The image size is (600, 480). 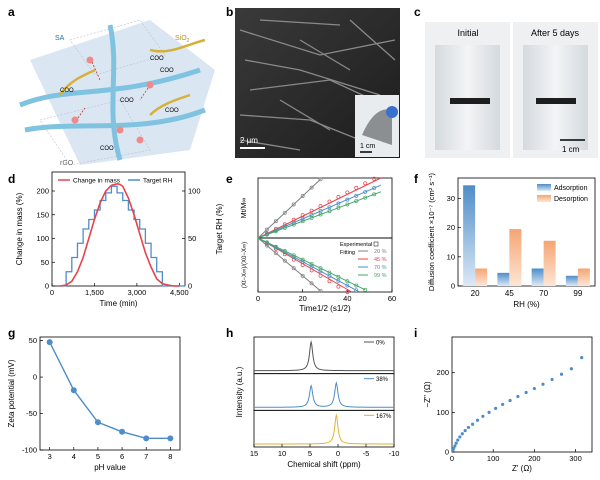 I want to click on x-tick-label: 5, so click(x=310, y=453).